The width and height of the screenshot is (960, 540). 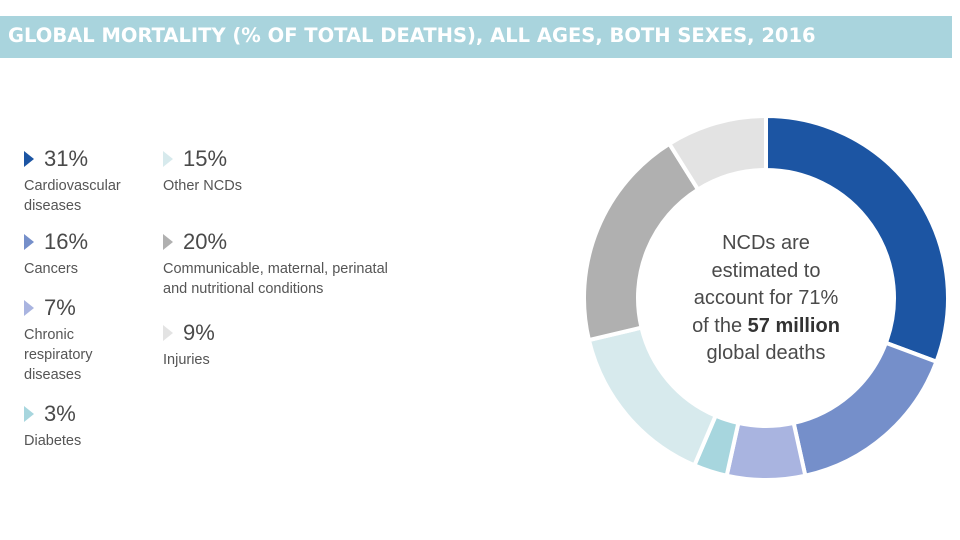 I want to click on center-line-2: estimated to, so click(x=766, y=270).